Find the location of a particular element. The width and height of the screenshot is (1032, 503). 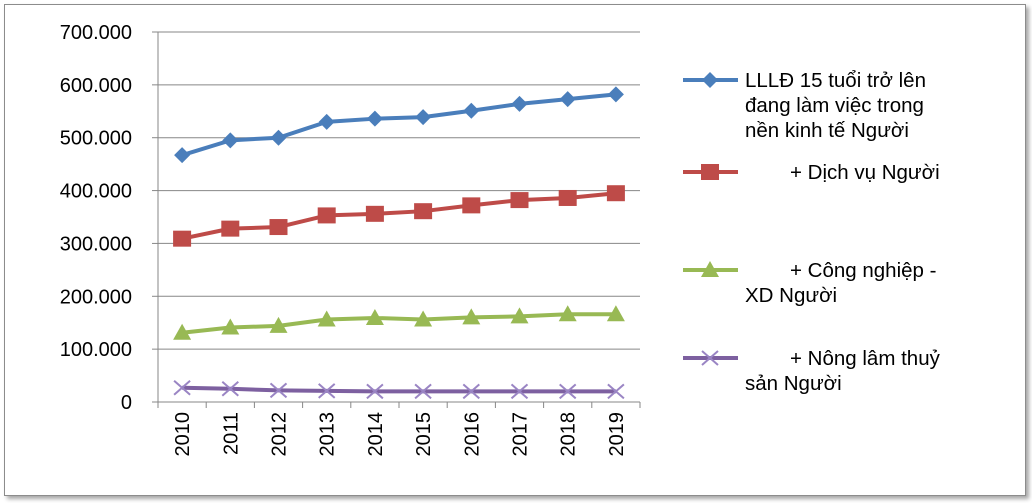

x-tick-label: 2018 is located at coordinates (569, 434).